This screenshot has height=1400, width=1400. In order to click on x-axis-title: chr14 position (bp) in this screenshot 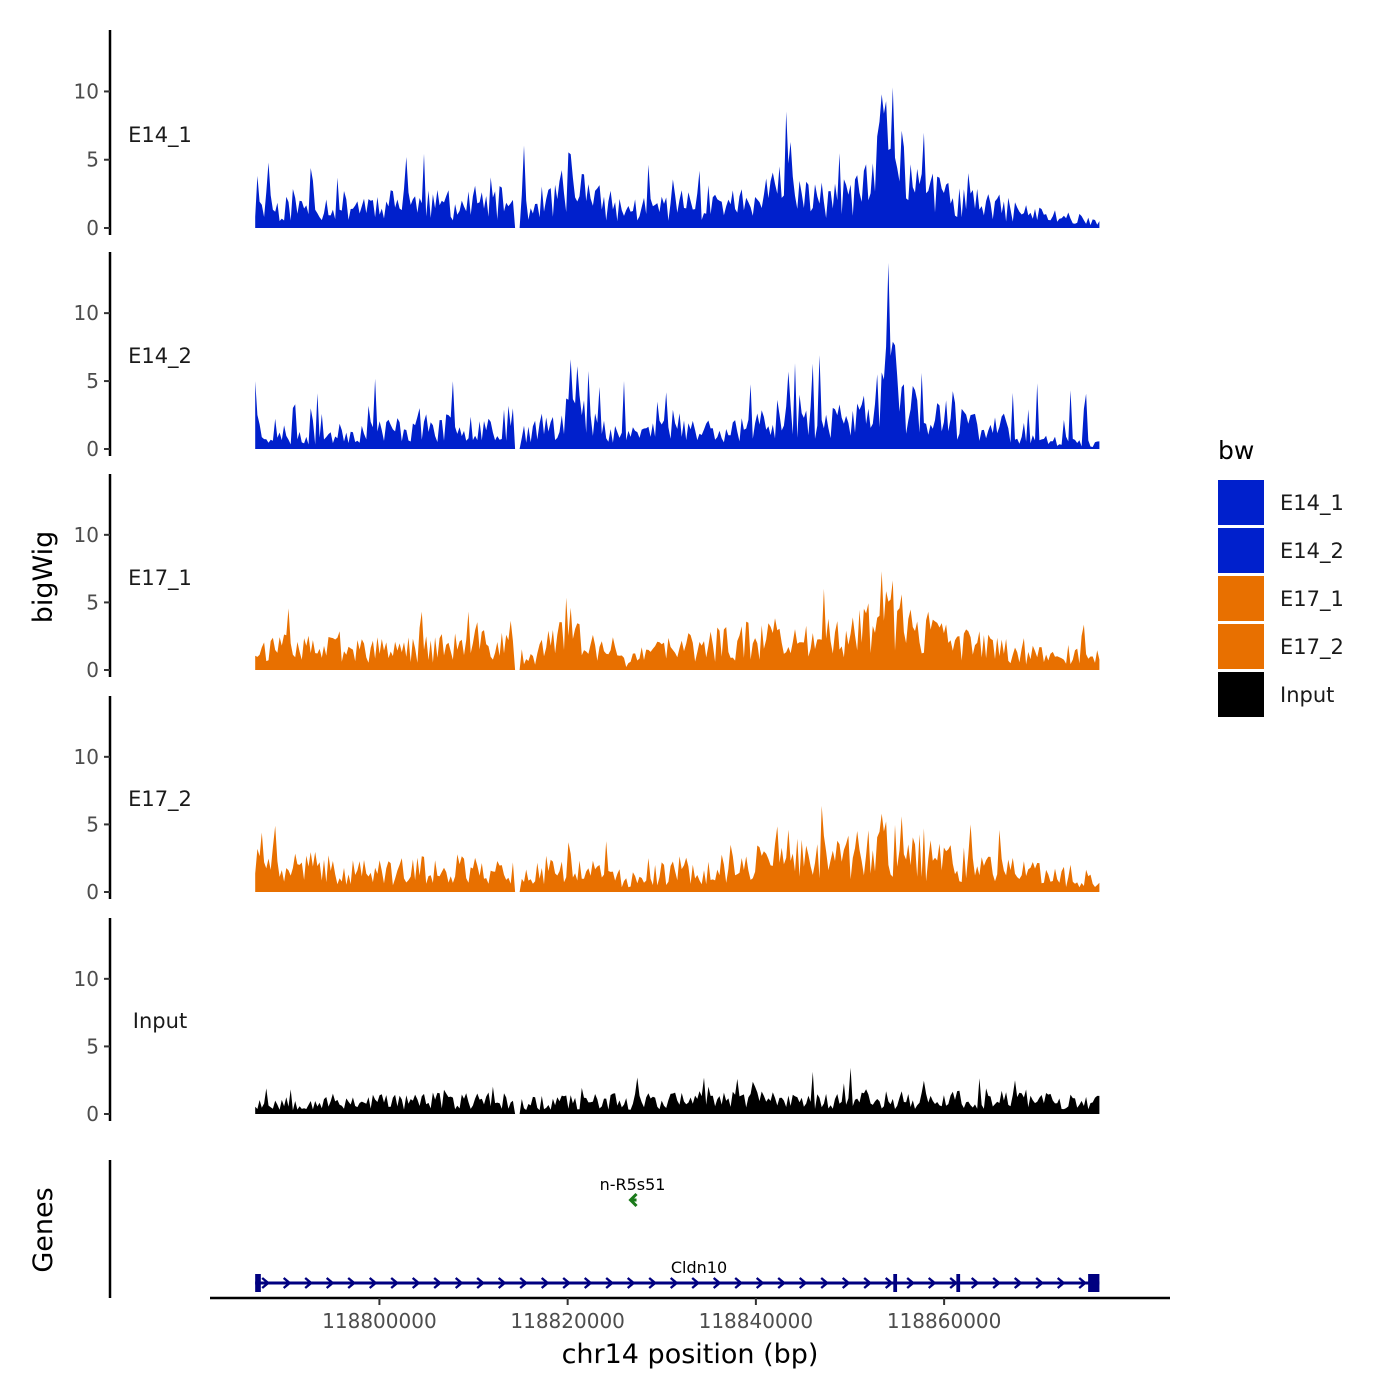, I will do `click(690, 1354)`.